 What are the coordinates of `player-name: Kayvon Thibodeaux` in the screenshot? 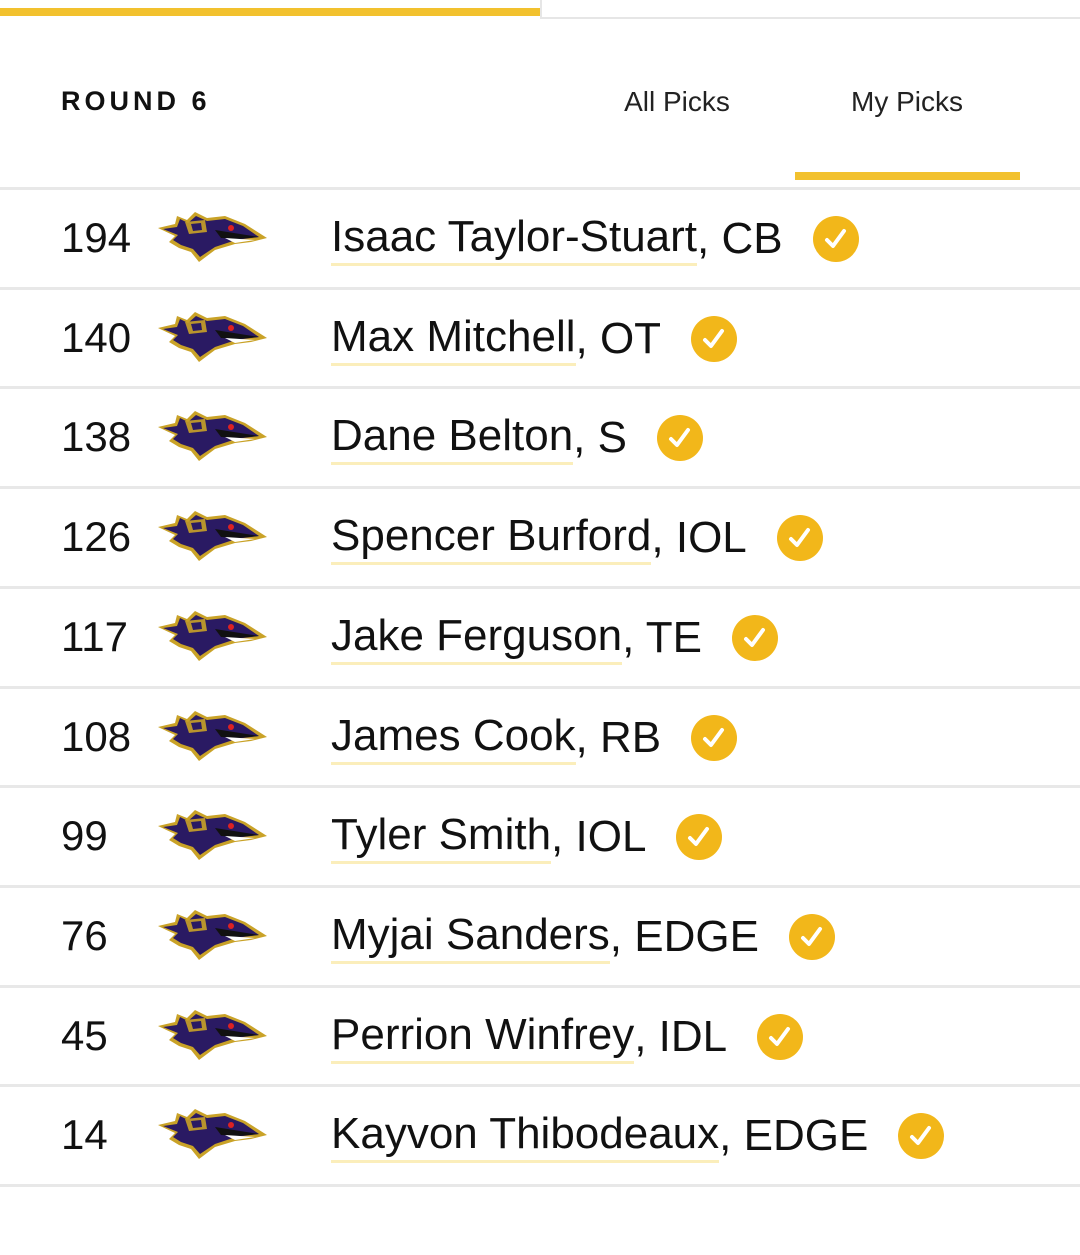 It's located at (525, 1136).